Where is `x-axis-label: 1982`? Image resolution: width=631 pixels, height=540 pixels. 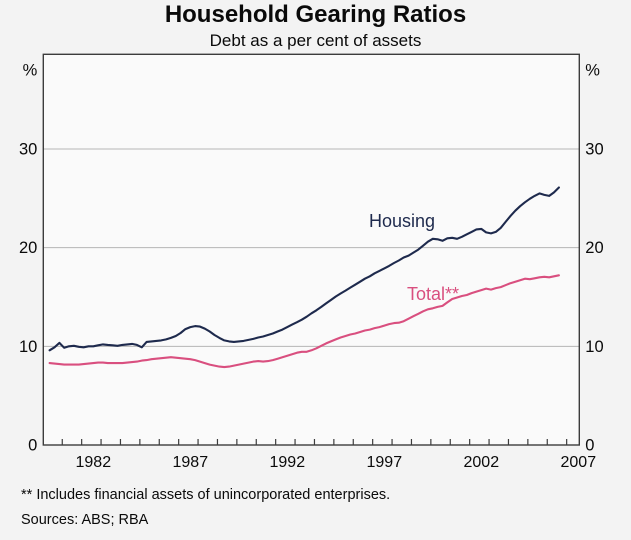 x-axis-label: 1982 is located at coordinates (94, 462).